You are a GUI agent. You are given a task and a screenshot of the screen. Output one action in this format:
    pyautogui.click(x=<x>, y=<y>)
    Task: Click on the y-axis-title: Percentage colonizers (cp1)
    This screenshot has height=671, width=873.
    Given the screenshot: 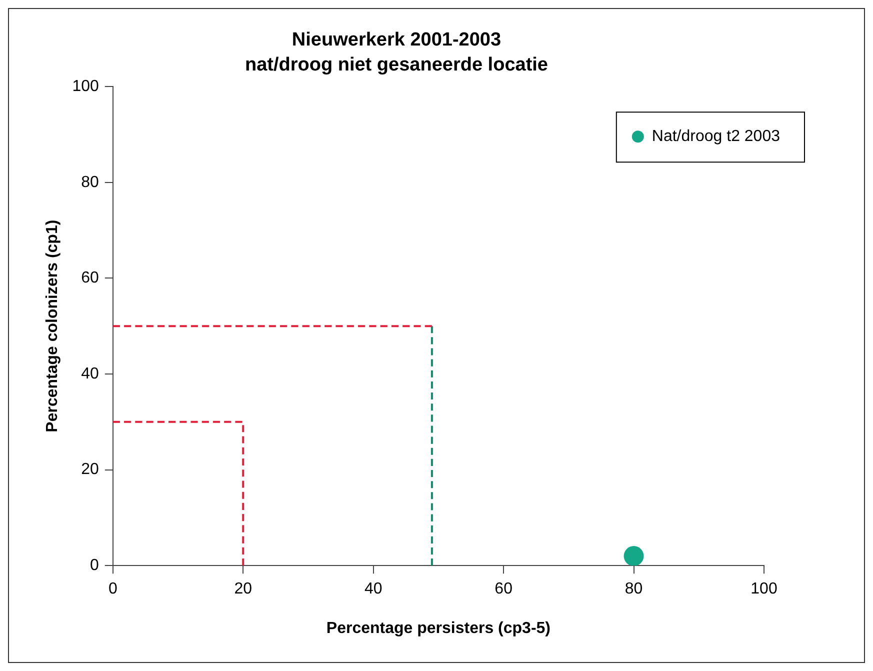 What is the action you would take?
    pyautogui.click(x=53, y=326)
    